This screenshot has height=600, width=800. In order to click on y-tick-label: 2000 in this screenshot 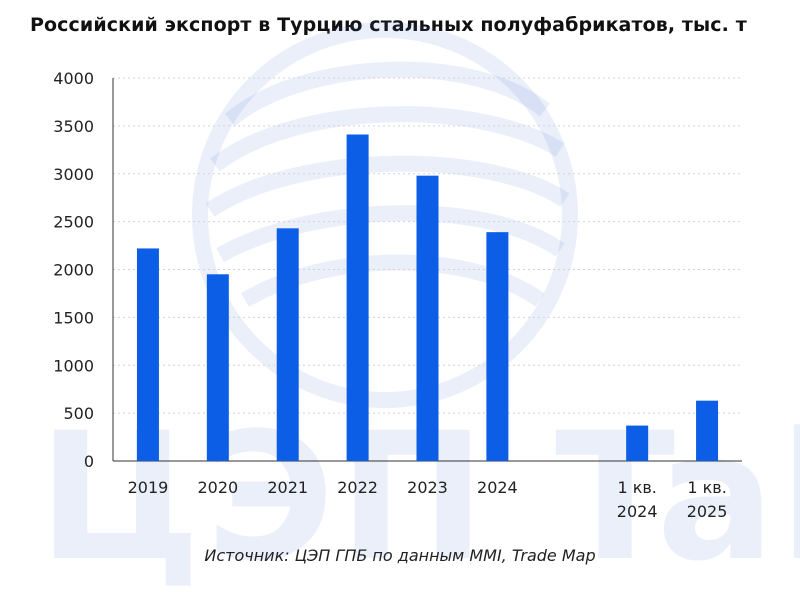, I will do `click(73, 270)`.